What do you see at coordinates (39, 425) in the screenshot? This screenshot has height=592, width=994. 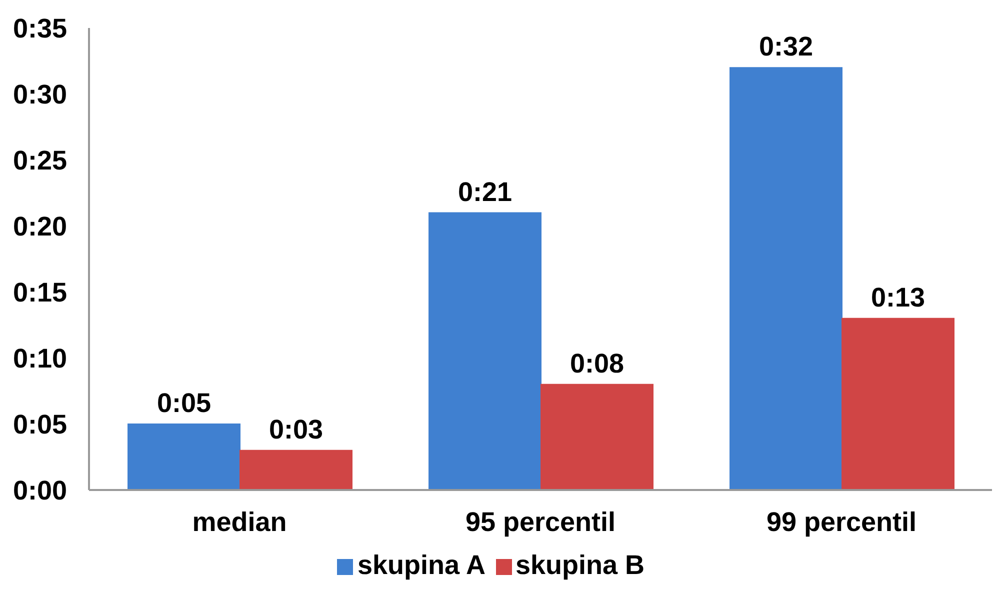 I see `y-tick-label: 0:05` at bounding box center [39, 425].